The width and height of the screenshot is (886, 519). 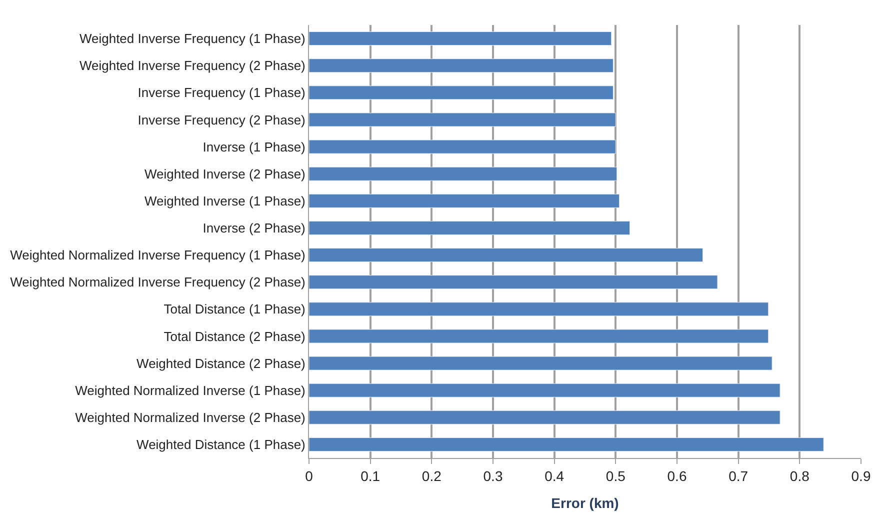 What do you see at coordinates (235, 309) in the screenshot?
I see `y-tick-label: Total Distance (1 Phase)` at bounding box center [235, 309].